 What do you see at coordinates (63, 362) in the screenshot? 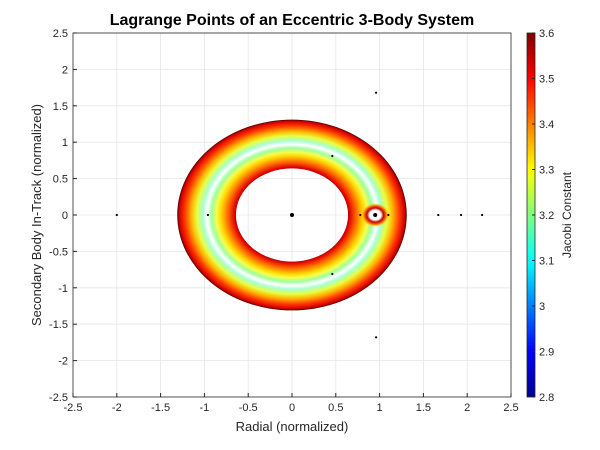
I see `y-tick-label: -2` at bounding box center [63, 362].